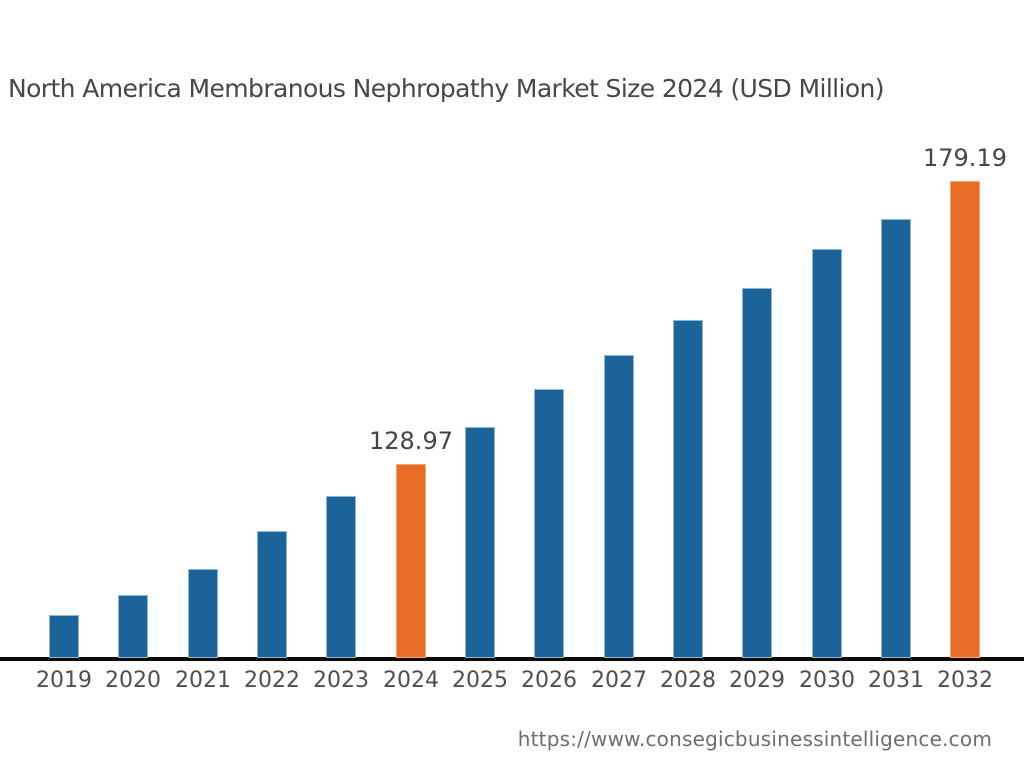 This screenshot has width=1024, height=768. What do you see at coordinates (272, 680) in the screenshot?
I see `x-tick-2022: 2022` at bounding box center [272, 680].